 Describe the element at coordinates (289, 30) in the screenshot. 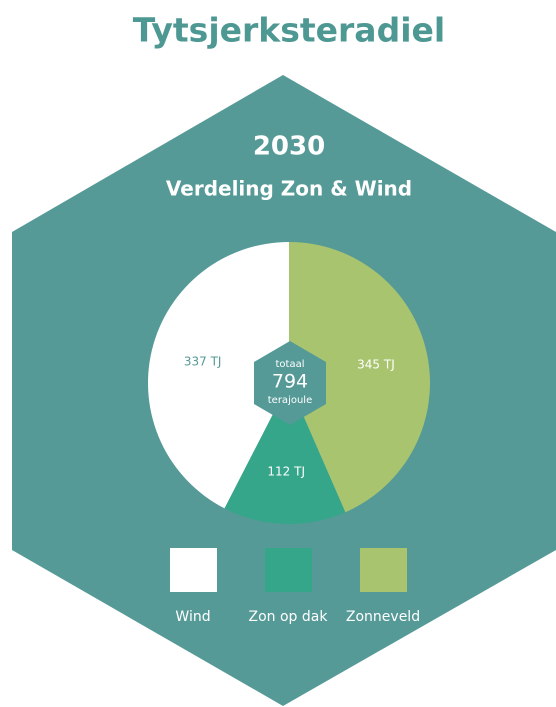

I see `title: Tytsjerksteradiel` at that location.